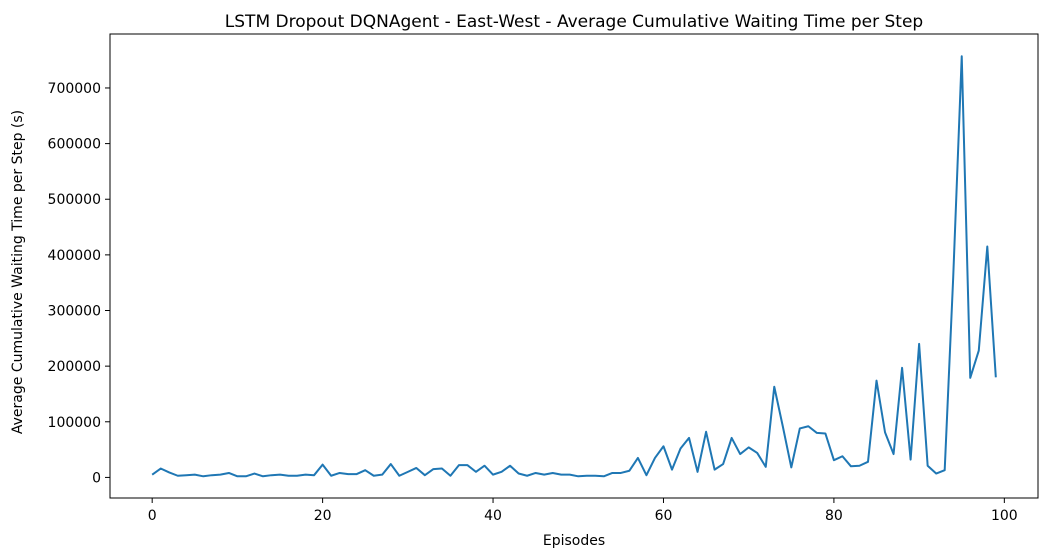 This screenshot has width=1054, height=559. Describe the element at coordinates (323, 516) in the screenshot. I see `x-tick-label: 20` at that location.